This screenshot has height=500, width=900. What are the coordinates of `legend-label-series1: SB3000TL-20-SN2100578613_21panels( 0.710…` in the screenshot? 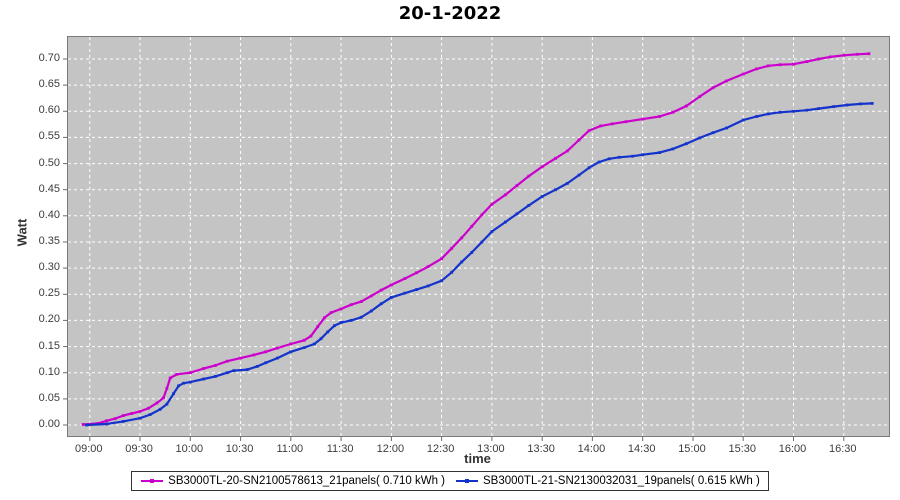 It's located at (306, 481).